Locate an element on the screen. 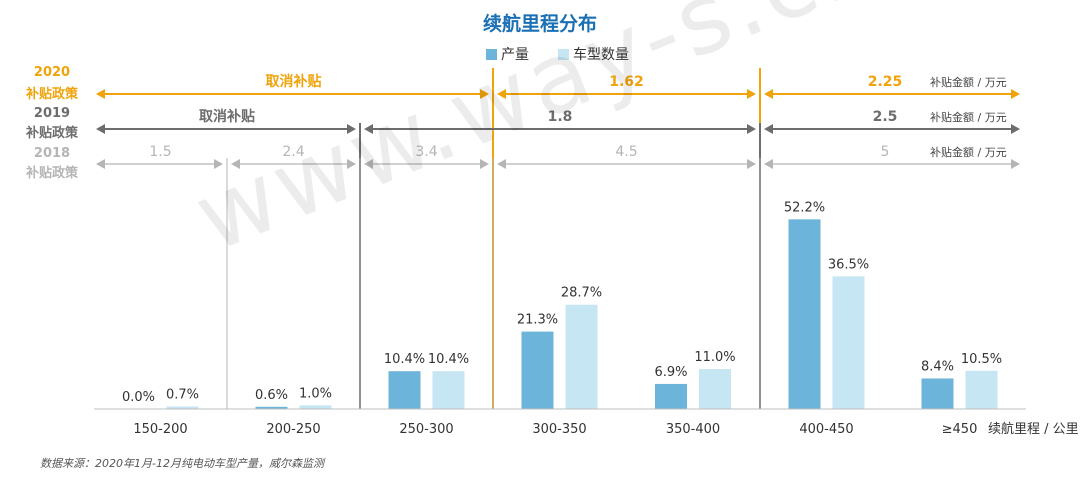  x-tick-label: 400-450 is located at coordinates (826, 429).